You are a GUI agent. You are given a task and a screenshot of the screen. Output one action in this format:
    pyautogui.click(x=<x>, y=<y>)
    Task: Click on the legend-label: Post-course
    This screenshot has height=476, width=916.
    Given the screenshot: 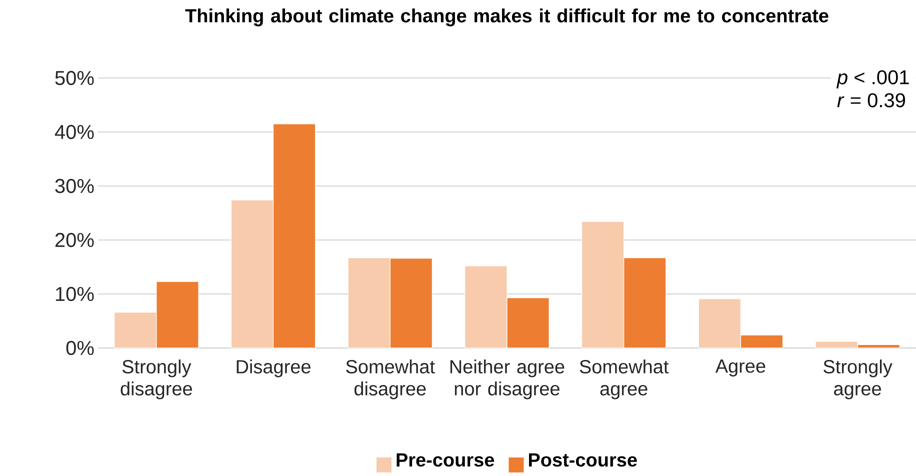 What is the action you would take?
    pyautogui.click(x=583, y=460)
    